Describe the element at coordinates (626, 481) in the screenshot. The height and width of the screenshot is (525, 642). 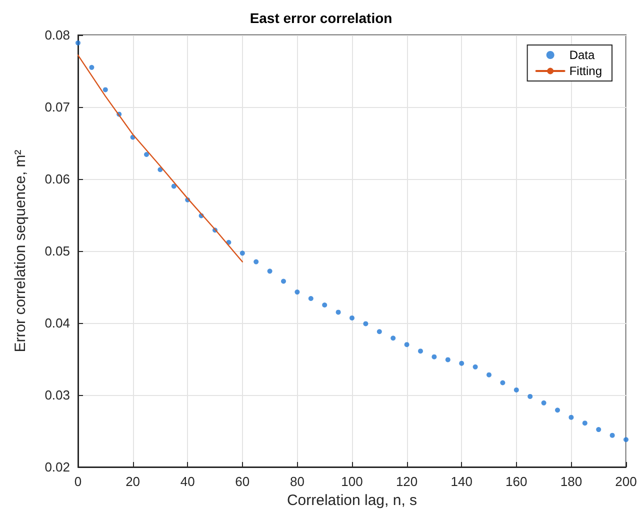
I see `x-tick-label: 200` at that location.